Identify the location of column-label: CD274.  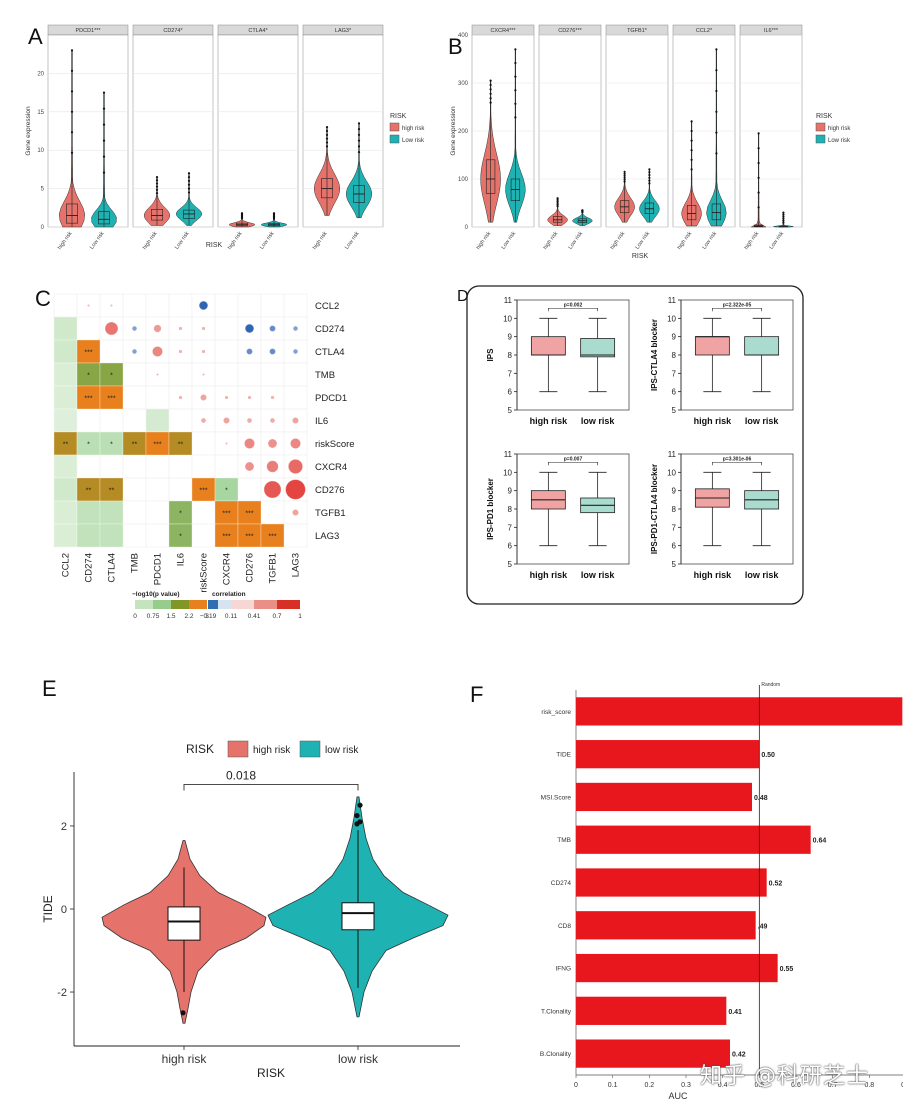
(89, 568).